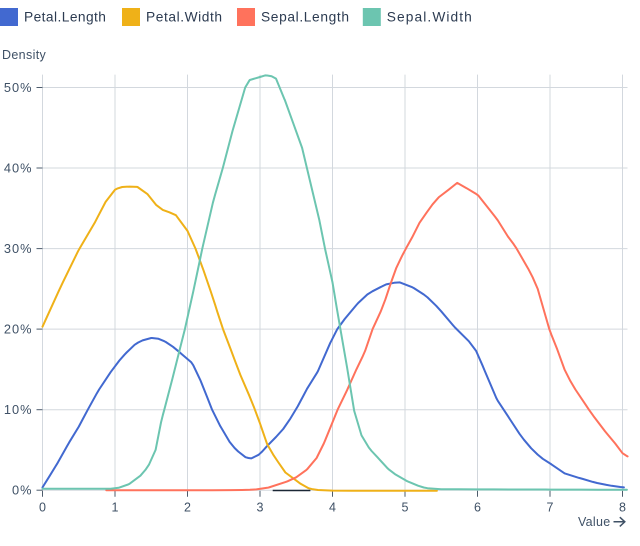 This screenshot has height=546, width=640. Describe the element at coordinates (42, 508) in the screenshot. I see `svg-text: 0` at that location.